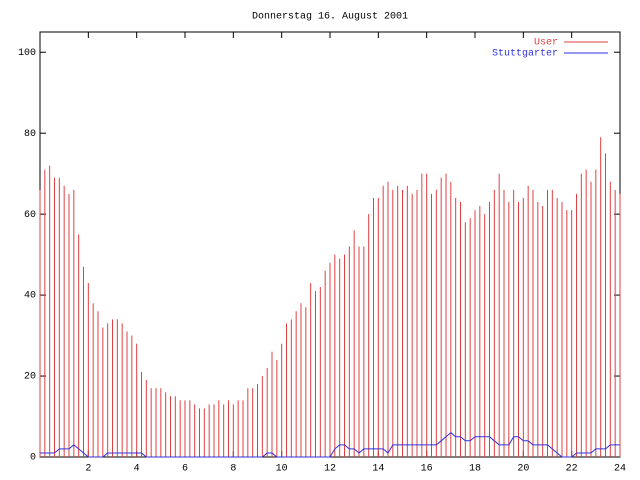 Image resolution: width=640 pixels, height=480 pixels. I want to click on x-tick-label: 2, so click(88, 469).